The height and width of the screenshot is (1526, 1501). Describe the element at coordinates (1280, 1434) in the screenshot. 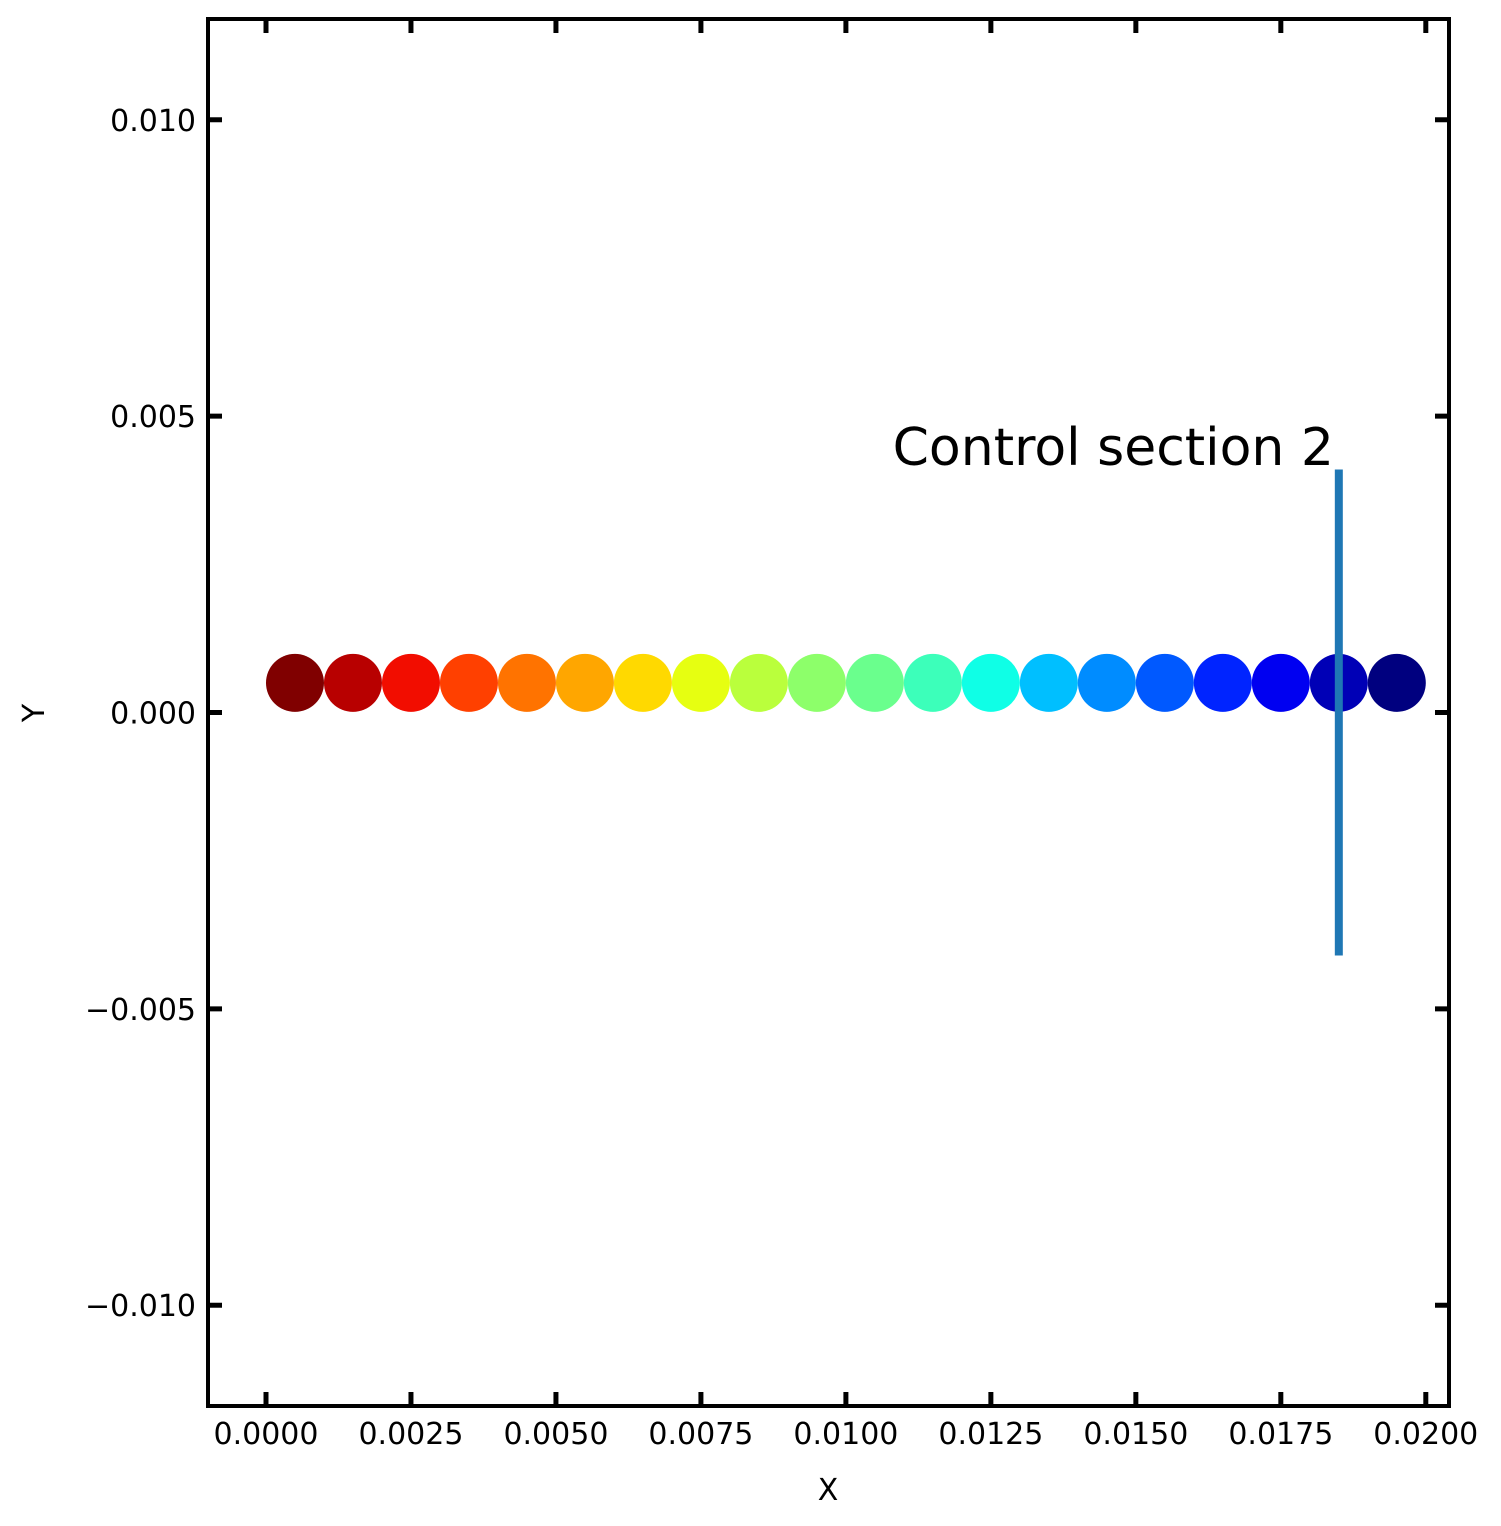

I see `x-tick-label: 0.0175` at that location.